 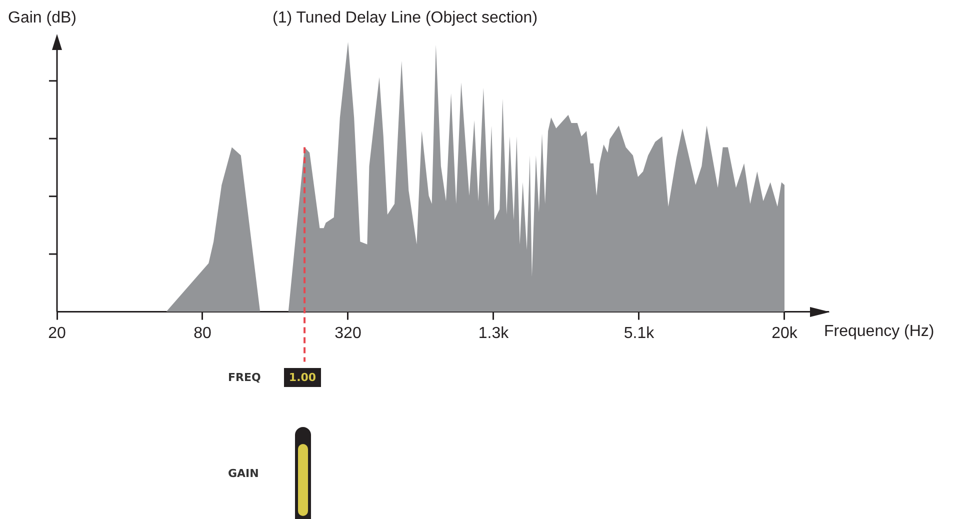 I want to click on text: 1.00, so click(x=302, y=377).